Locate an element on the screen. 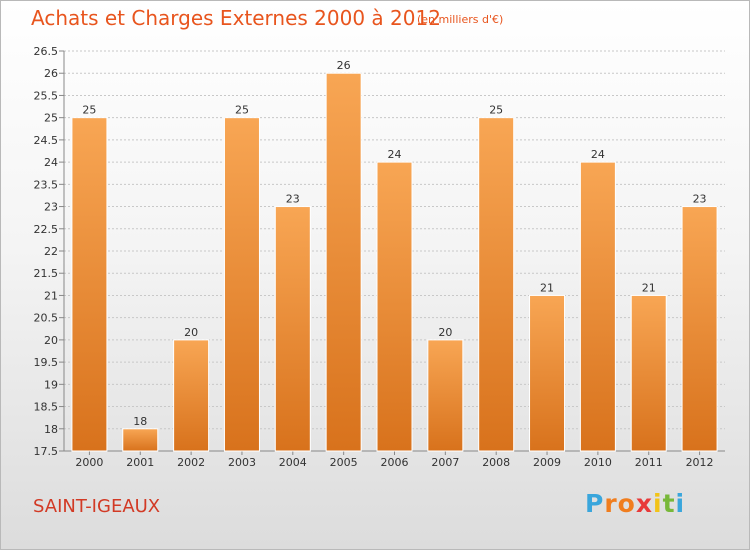  bar-2008 is located at coordinates (496, 284).